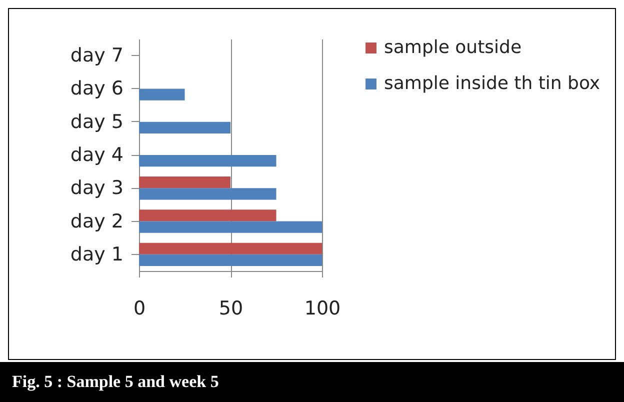  I want to click on y-tick-label: day 6, so click(97, 89).